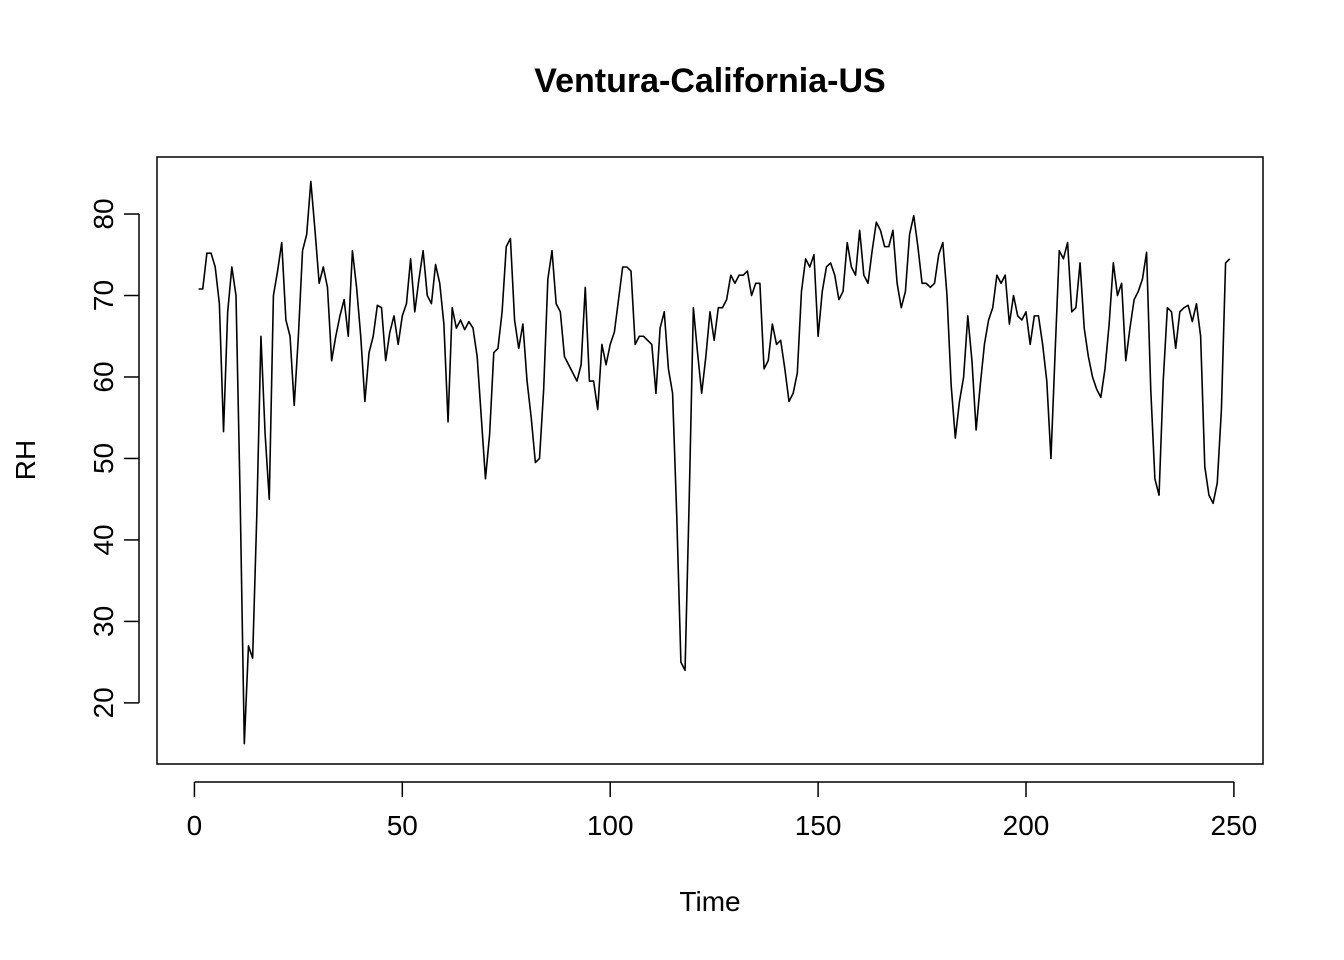 The image size is (1344, 960). I want to click on x-tick-label: 100, so click(610, 825).